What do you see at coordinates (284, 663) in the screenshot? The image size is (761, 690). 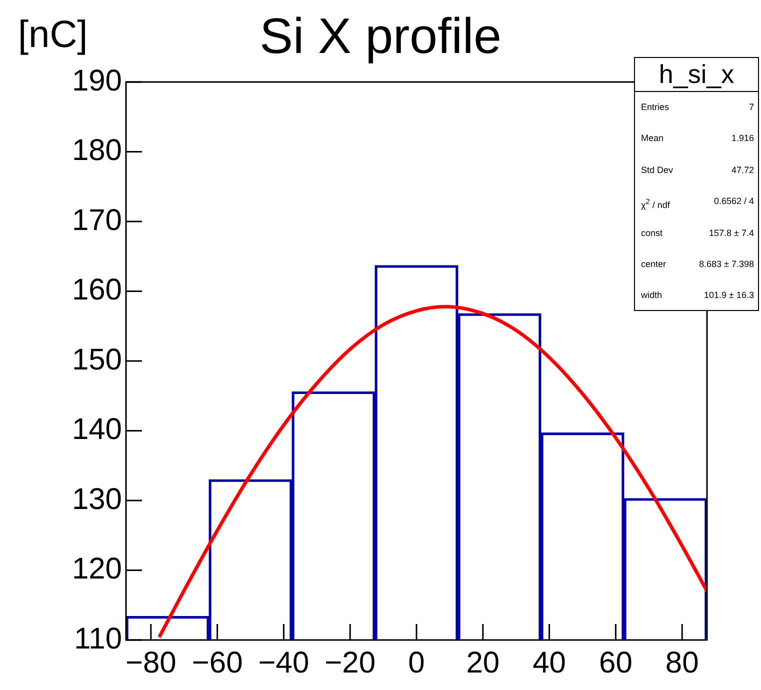 I see `x-tick-label: −40` at bounding box center [284, 663].